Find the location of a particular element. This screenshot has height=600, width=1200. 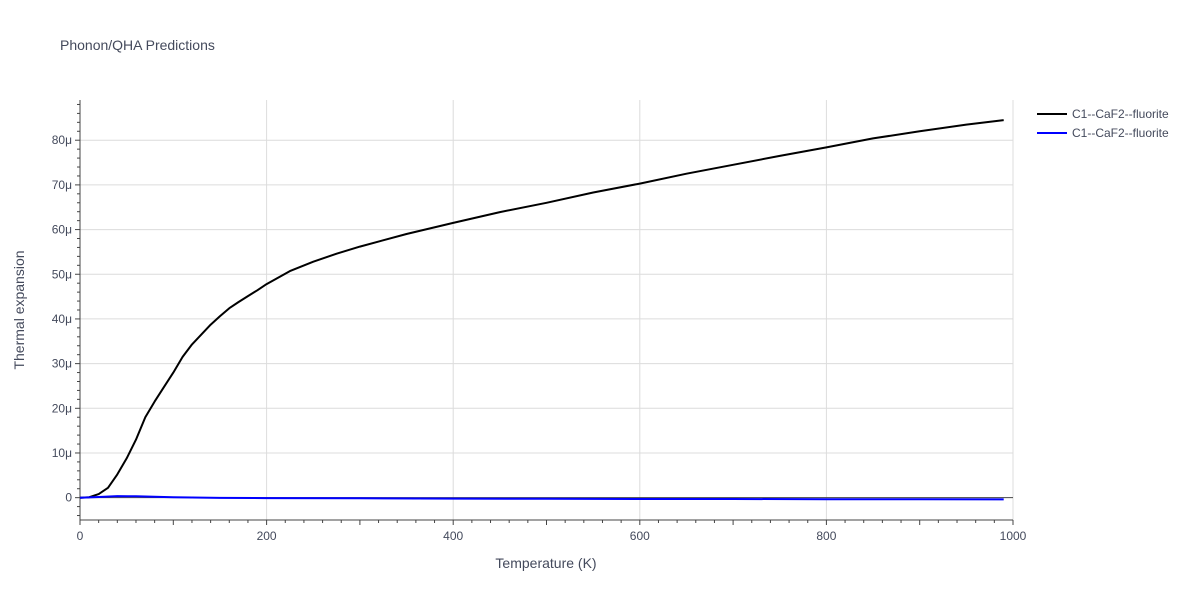

x-tick-label: 800 is located at coordinates (826, 536).